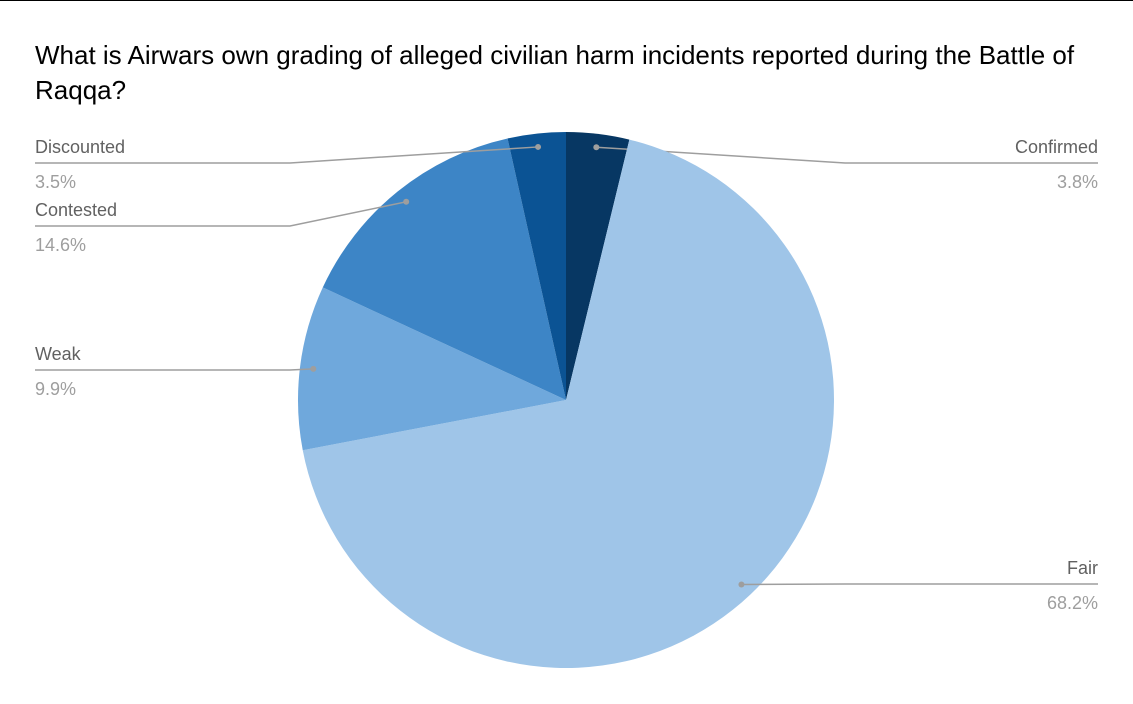  Describe the element at coordinates (1072, 603) in the screenshot. I see `value-label: 68.2%` at that location.